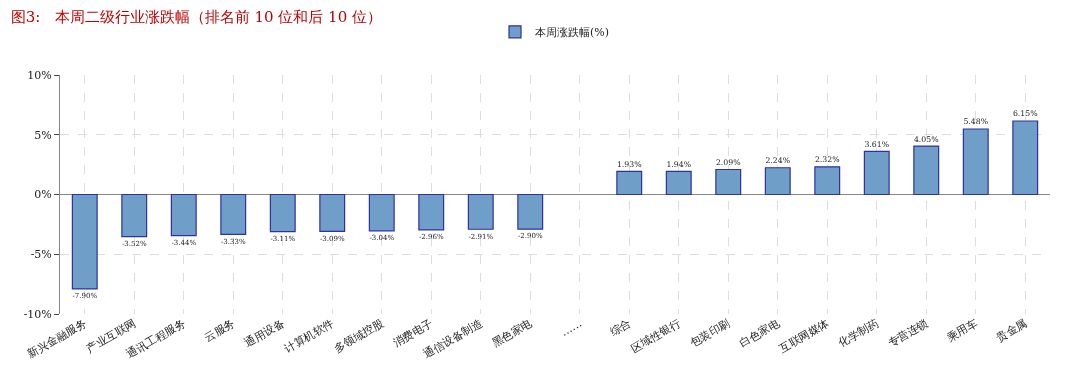 The height and width of the screenshot is (384, 1080). What do you see at coordinates (39, 75) in the screenshot?
I see `y-tick-label: 10%` at bounding box center [39, 75].